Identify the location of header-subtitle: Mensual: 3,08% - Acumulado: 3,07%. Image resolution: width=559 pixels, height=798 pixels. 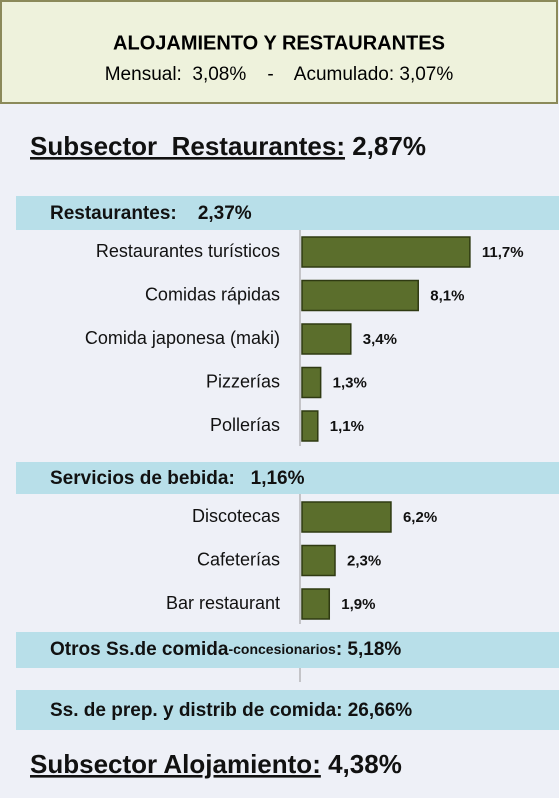
(279, 74).